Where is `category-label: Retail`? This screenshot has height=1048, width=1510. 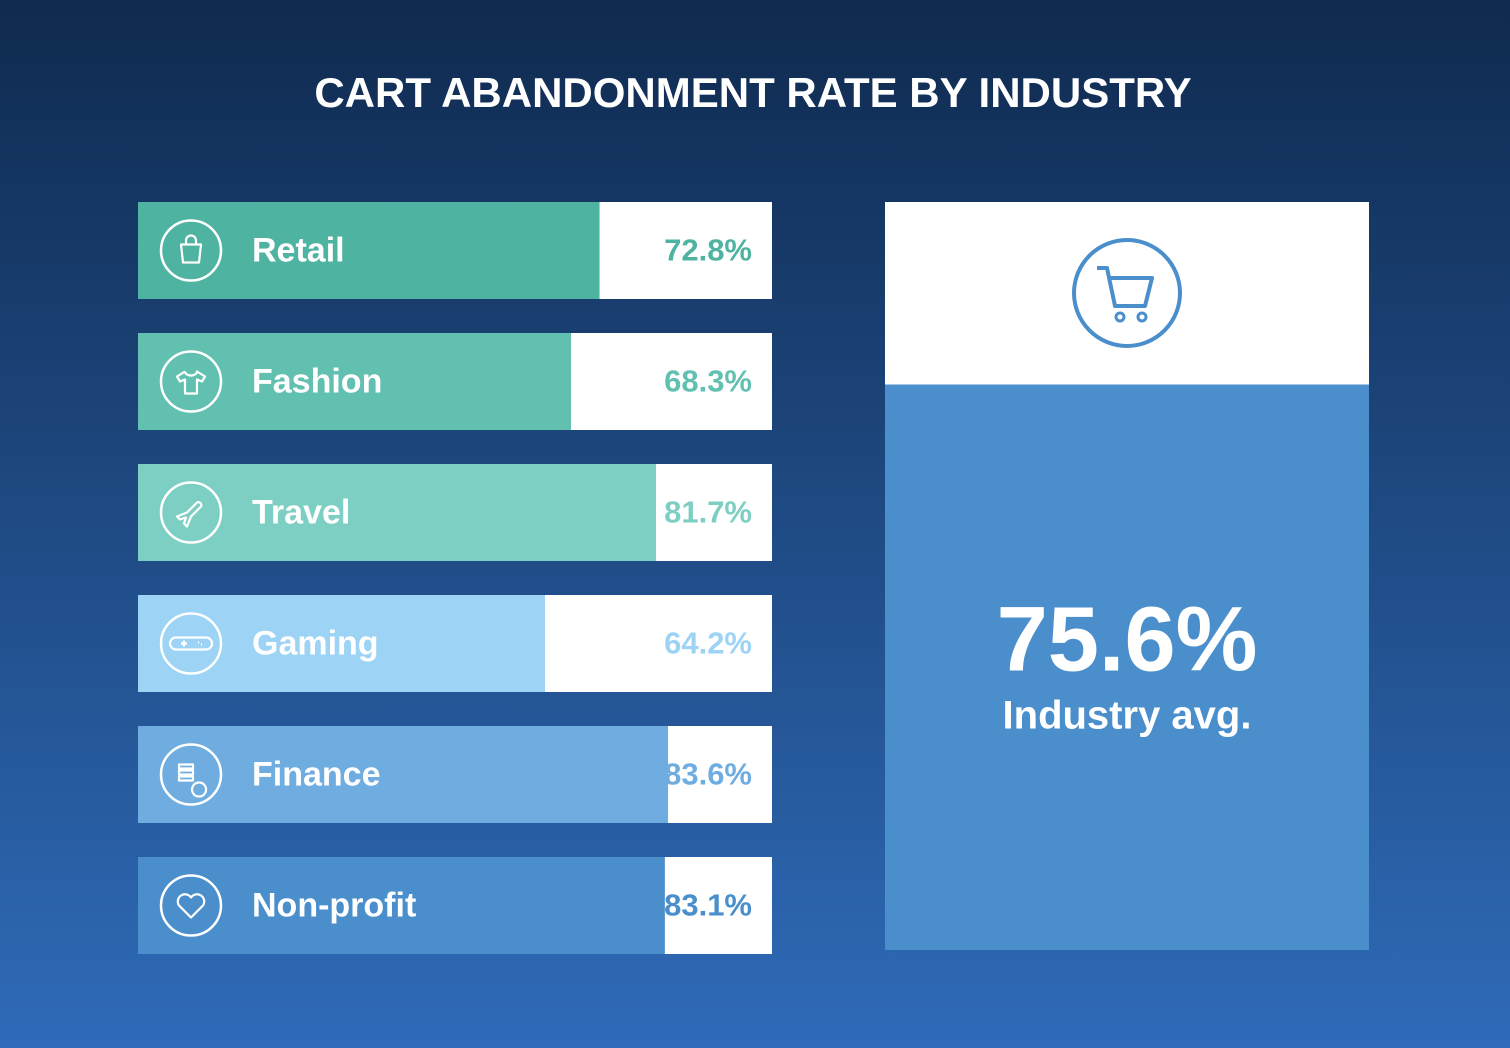
category-label: Retail is located at coordinates (298, 250).